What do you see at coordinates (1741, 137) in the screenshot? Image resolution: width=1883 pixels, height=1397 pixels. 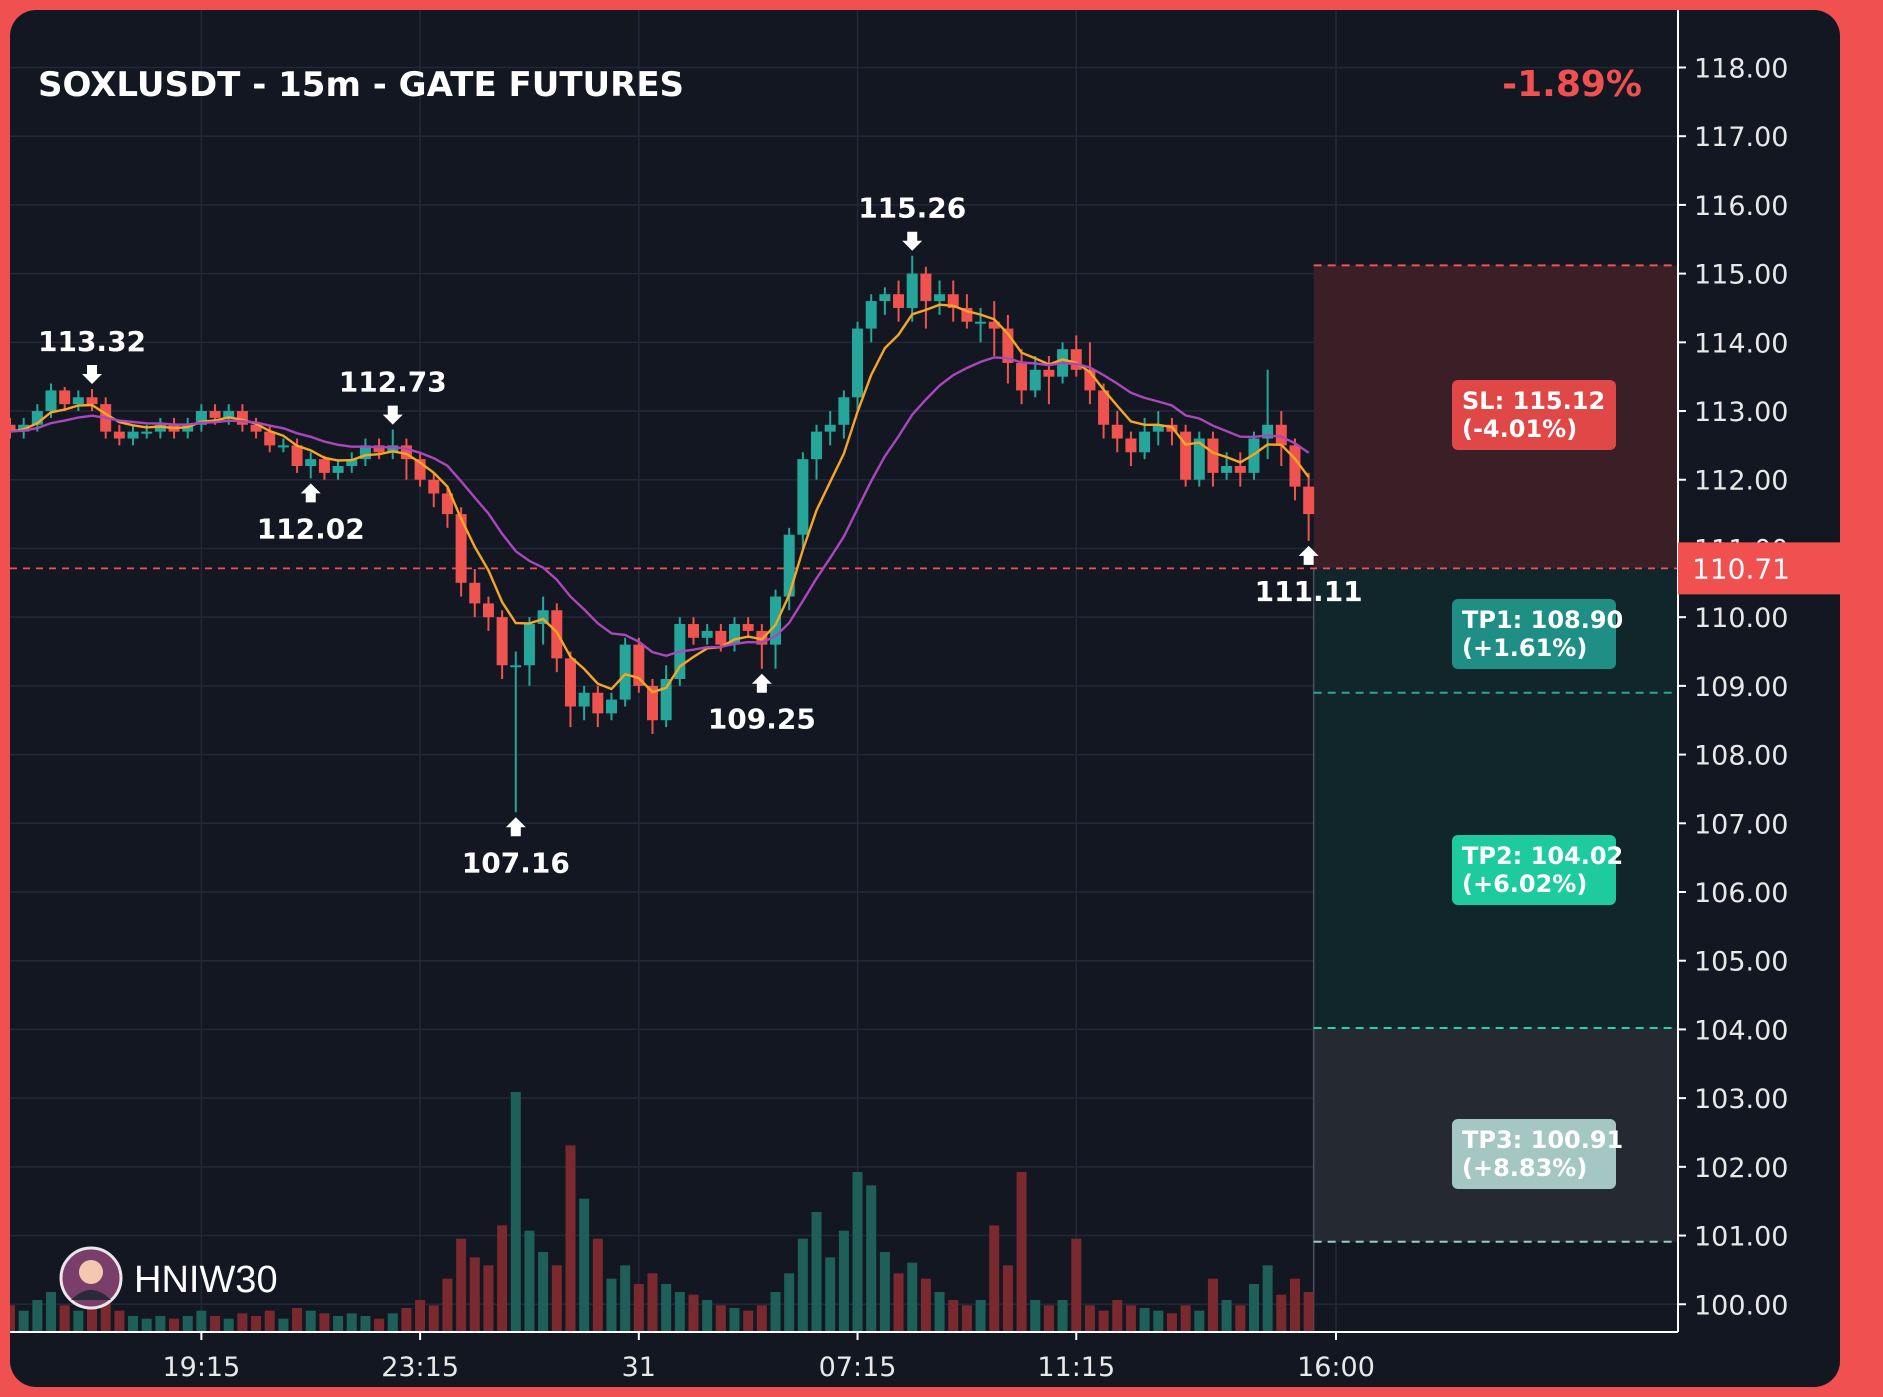 I see `y-tick-label: 117.00` at bounding box center [1741, 137].